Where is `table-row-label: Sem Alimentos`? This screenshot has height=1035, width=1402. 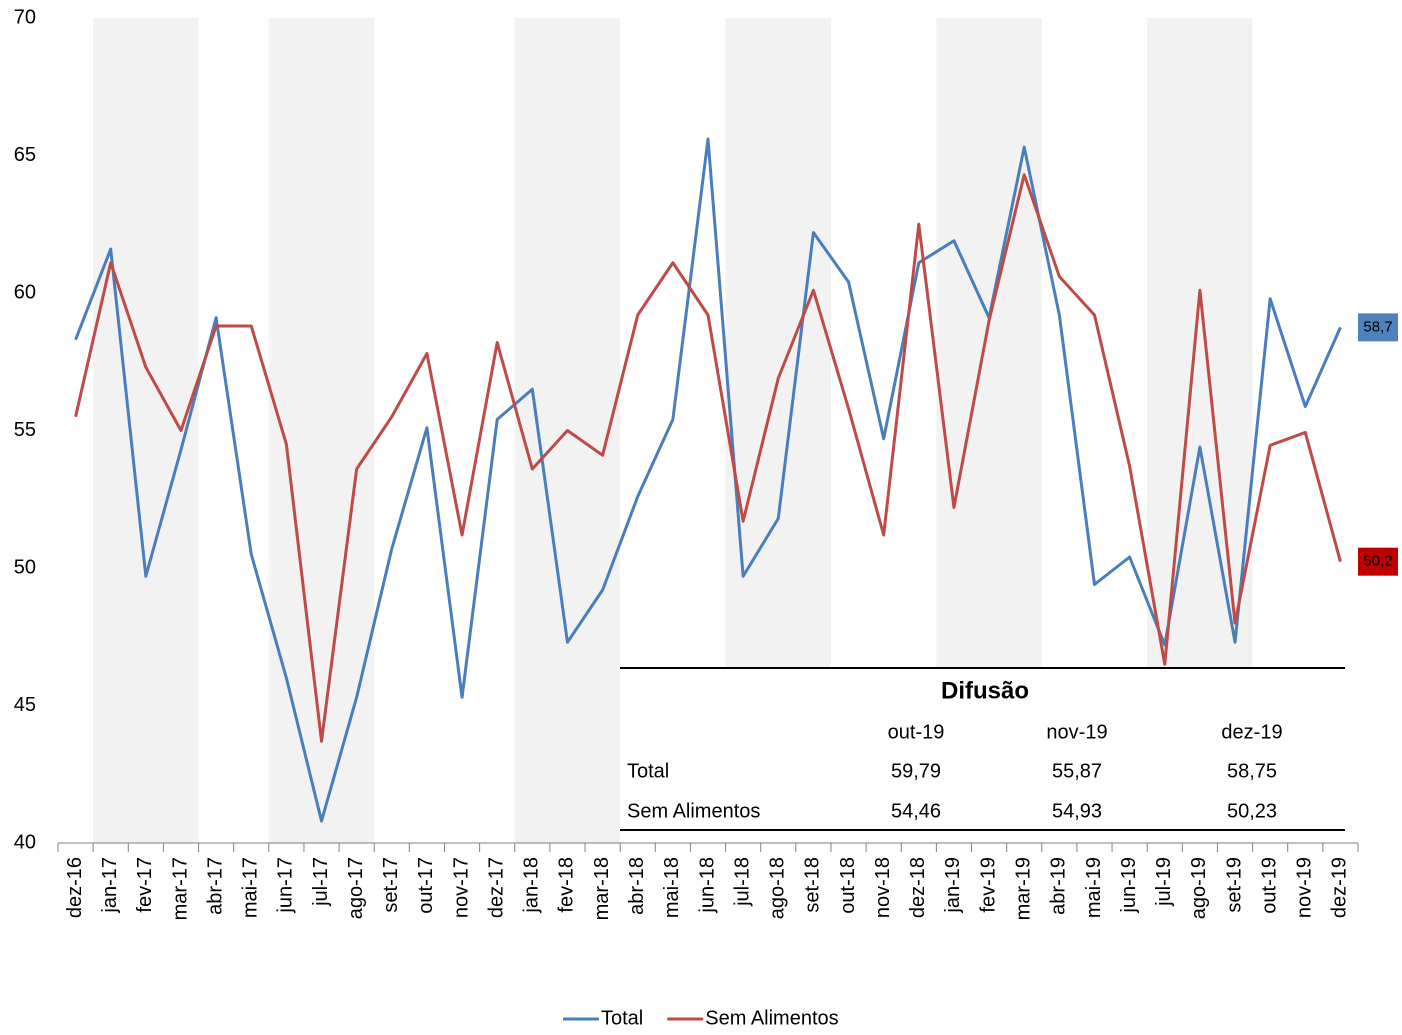
table-row-label: Sem Alimentos is located at coordinates (693, 811).